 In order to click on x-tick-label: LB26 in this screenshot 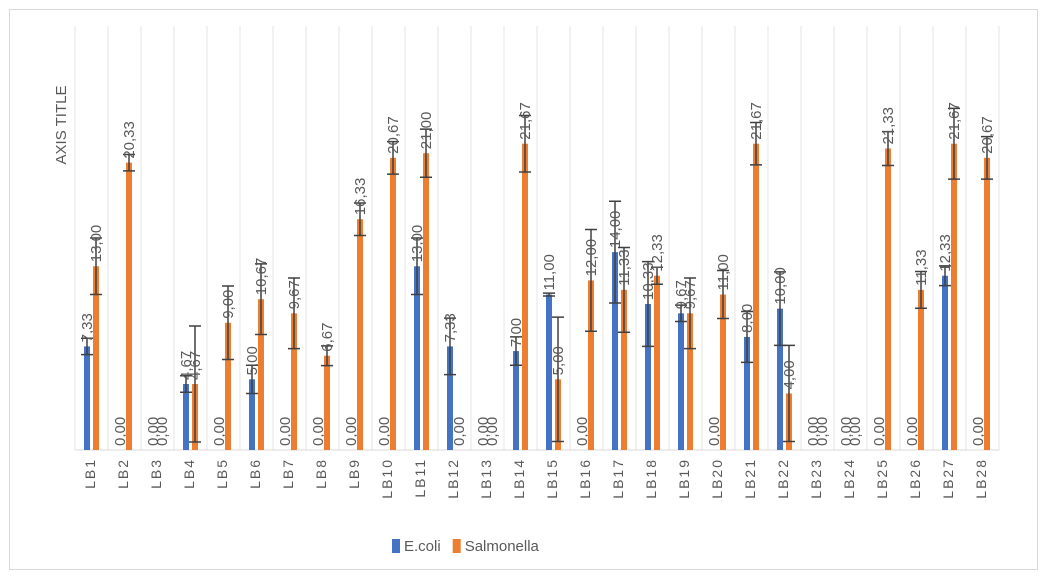, I will do `click(915, 478)`.